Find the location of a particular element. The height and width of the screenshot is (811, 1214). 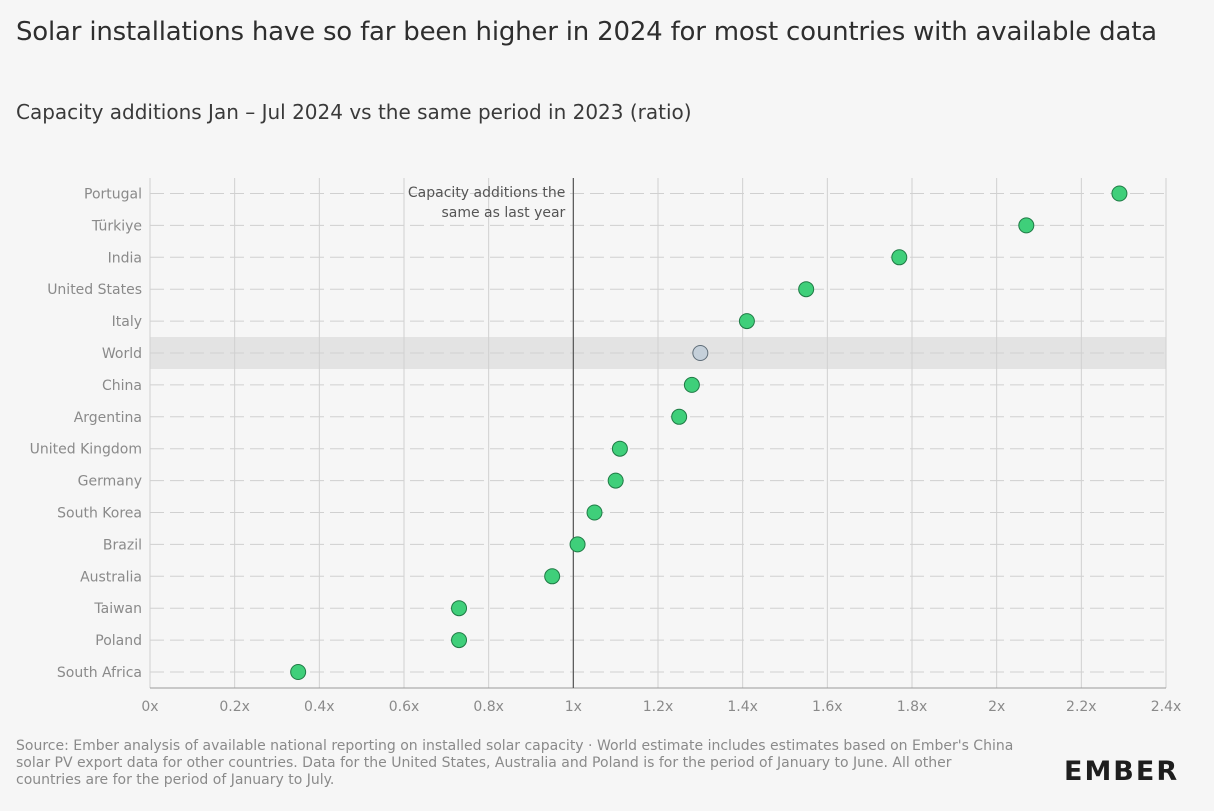

category-label: Germany is located at coordinates (110, 482).